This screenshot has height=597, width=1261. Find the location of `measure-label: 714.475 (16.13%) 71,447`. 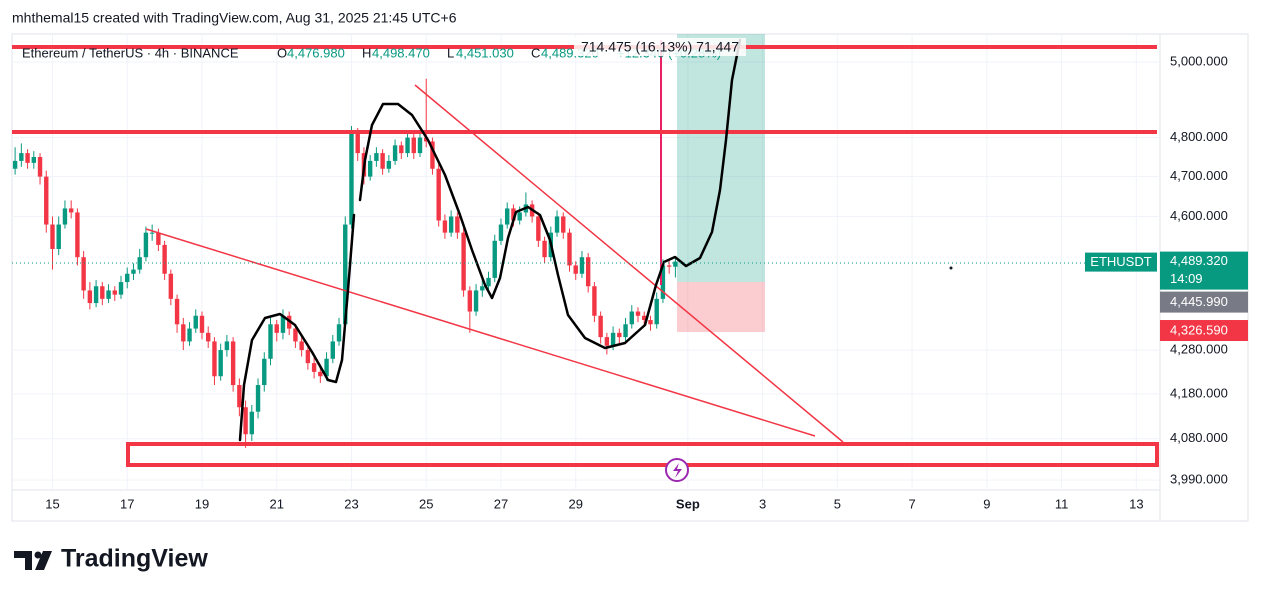

measure-label: 714.475 (16.13%) 71,447 is located at coordinates (660, 47).